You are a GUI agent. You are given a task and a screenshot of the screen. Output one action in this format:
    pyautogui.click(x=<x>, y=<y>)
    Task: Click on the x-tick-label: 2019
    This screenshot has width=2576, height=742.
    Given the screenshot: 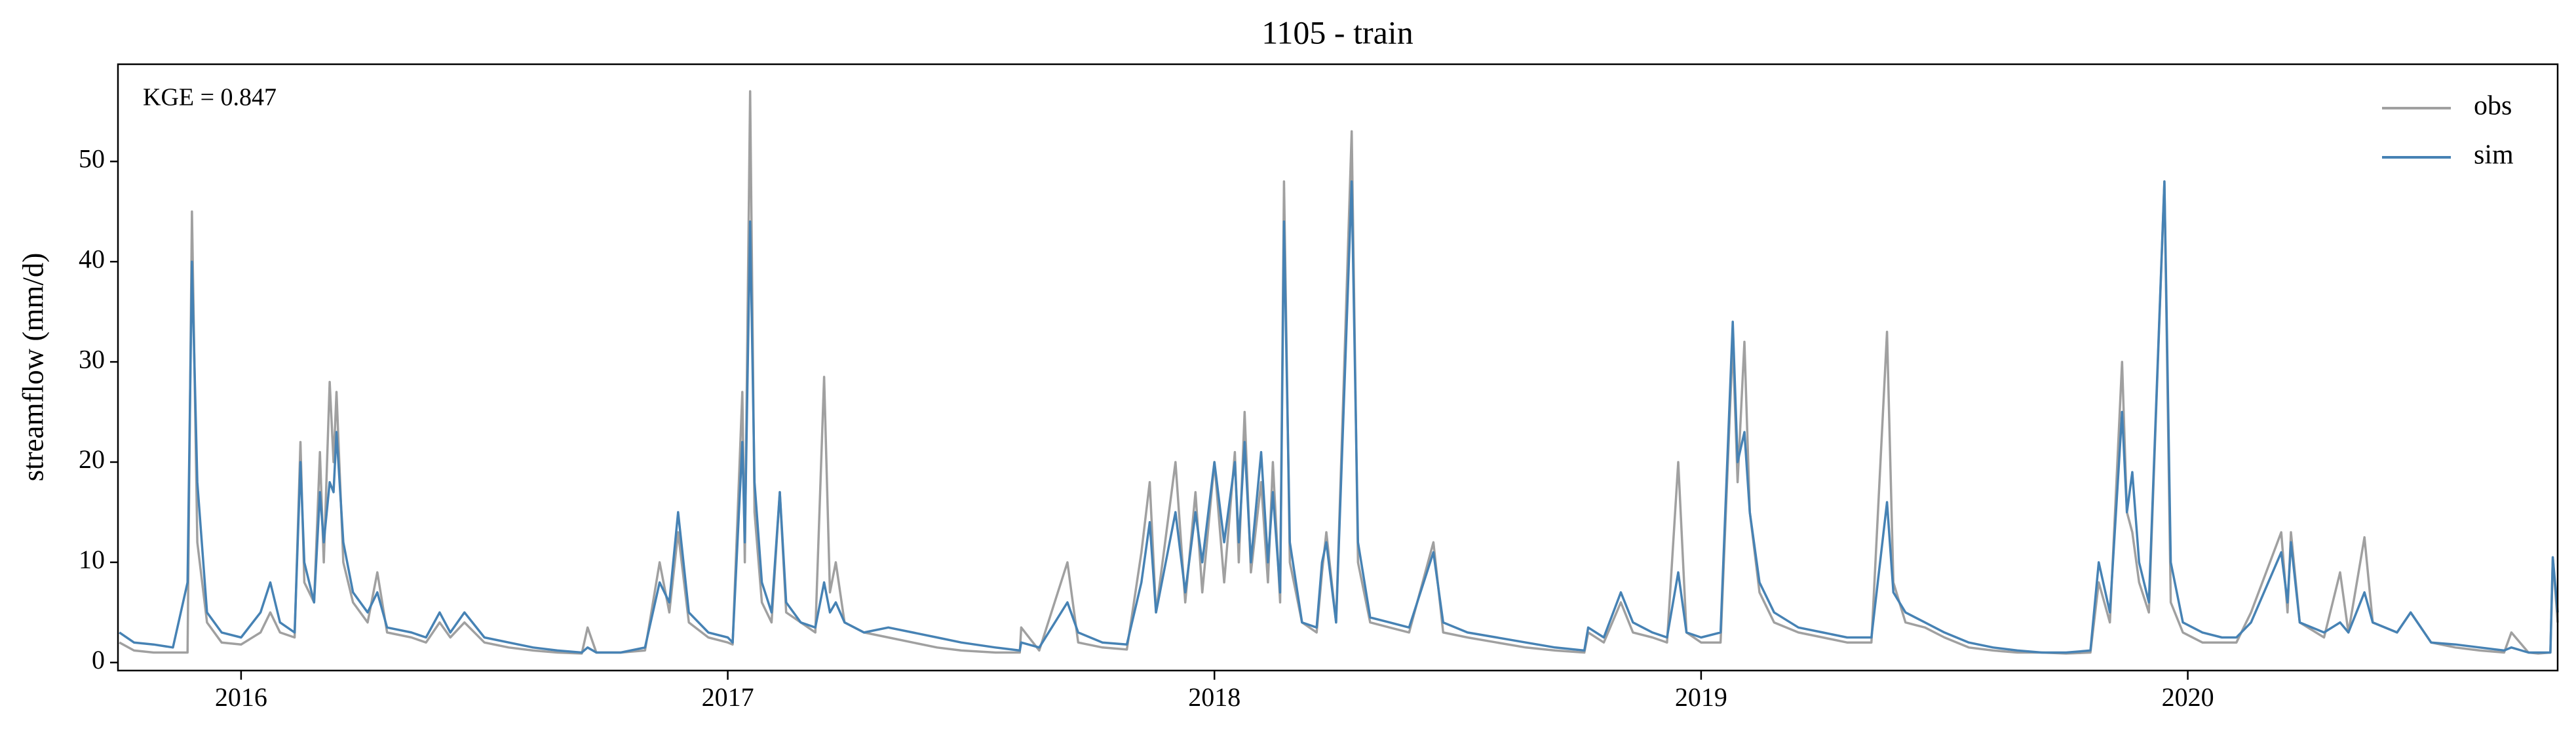 What is the action you would take?
    pyautogui.click(x=1701, y=697)
    